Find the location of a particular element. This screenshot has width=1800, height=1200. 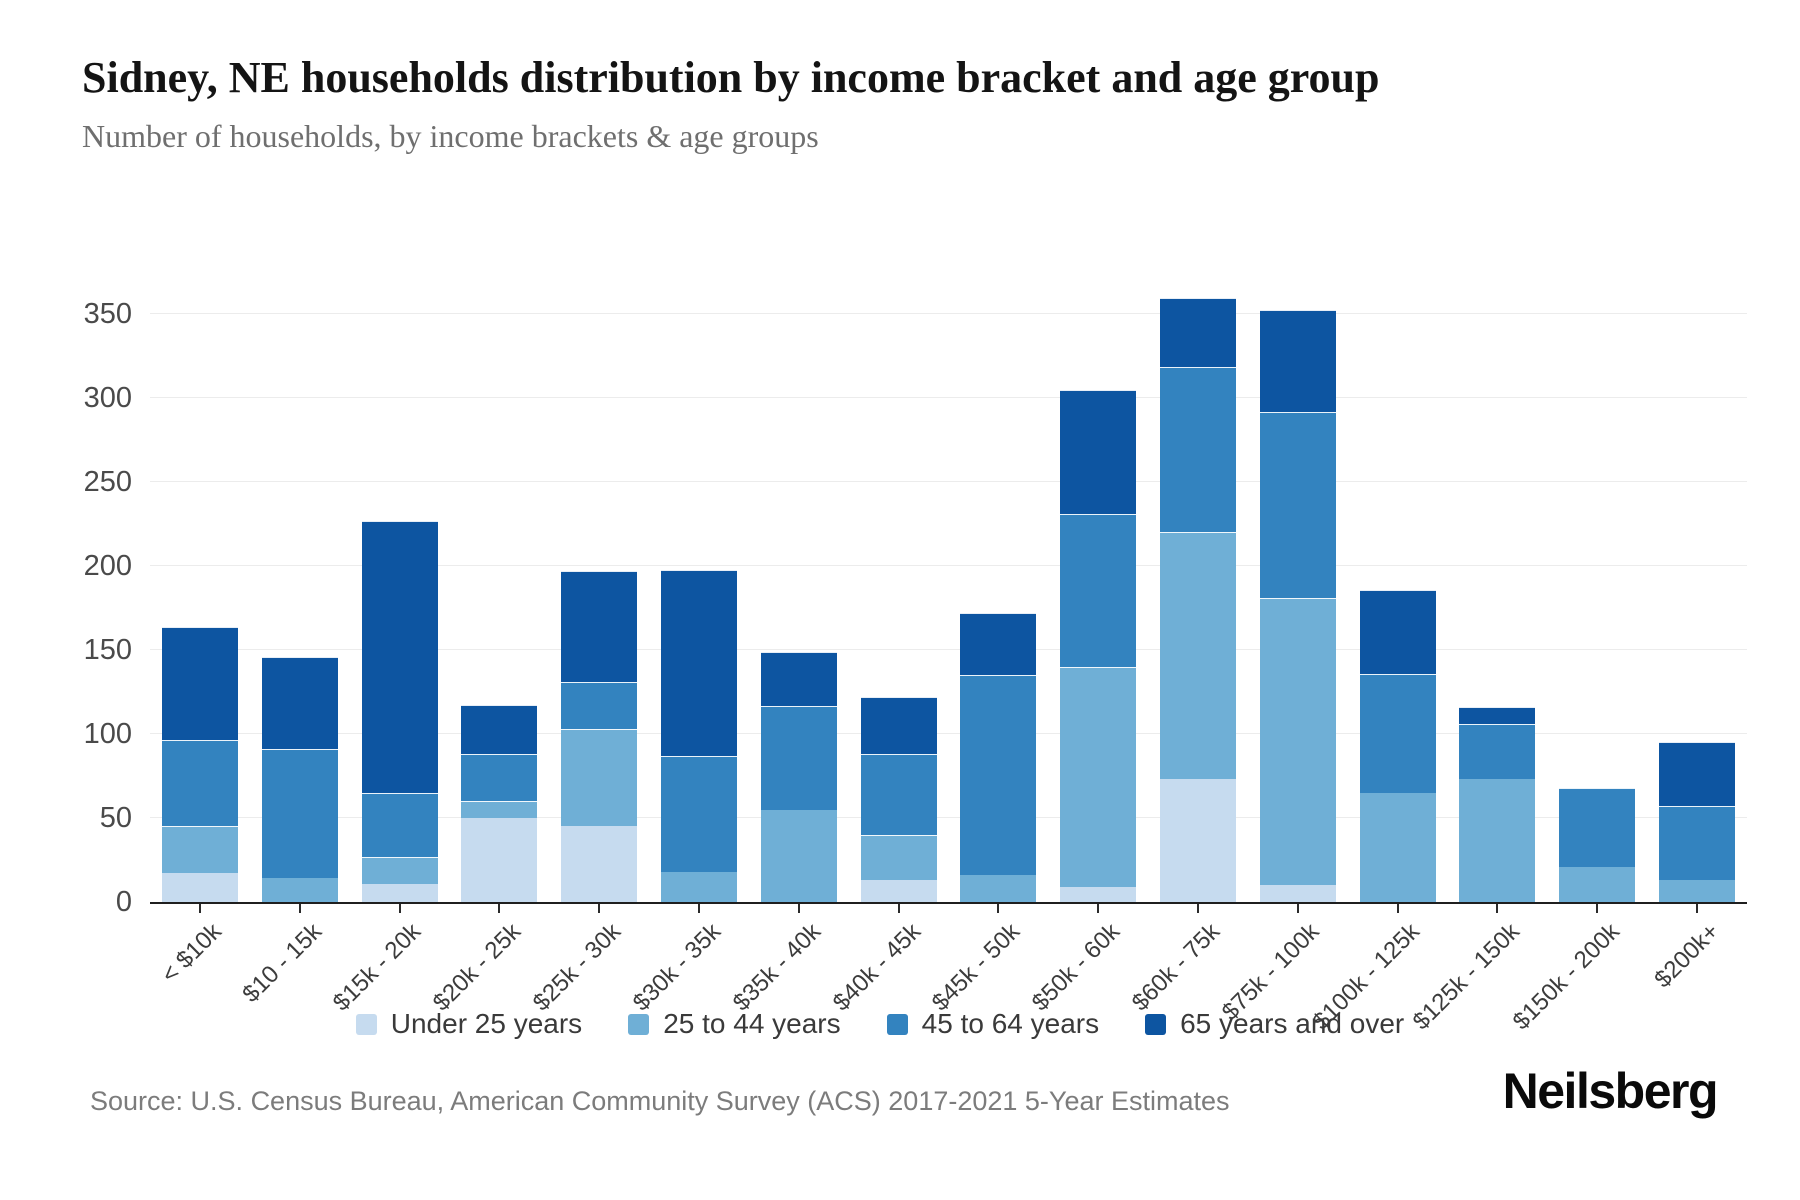

y-axis-tick-label: 150 is located at coordinates (107, 650).